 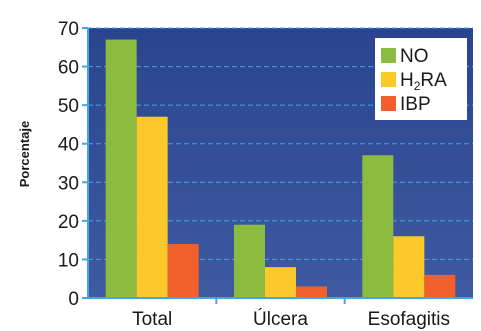 I want to click on y-axis-label: Porcentaje, so click(x=24, y=154).